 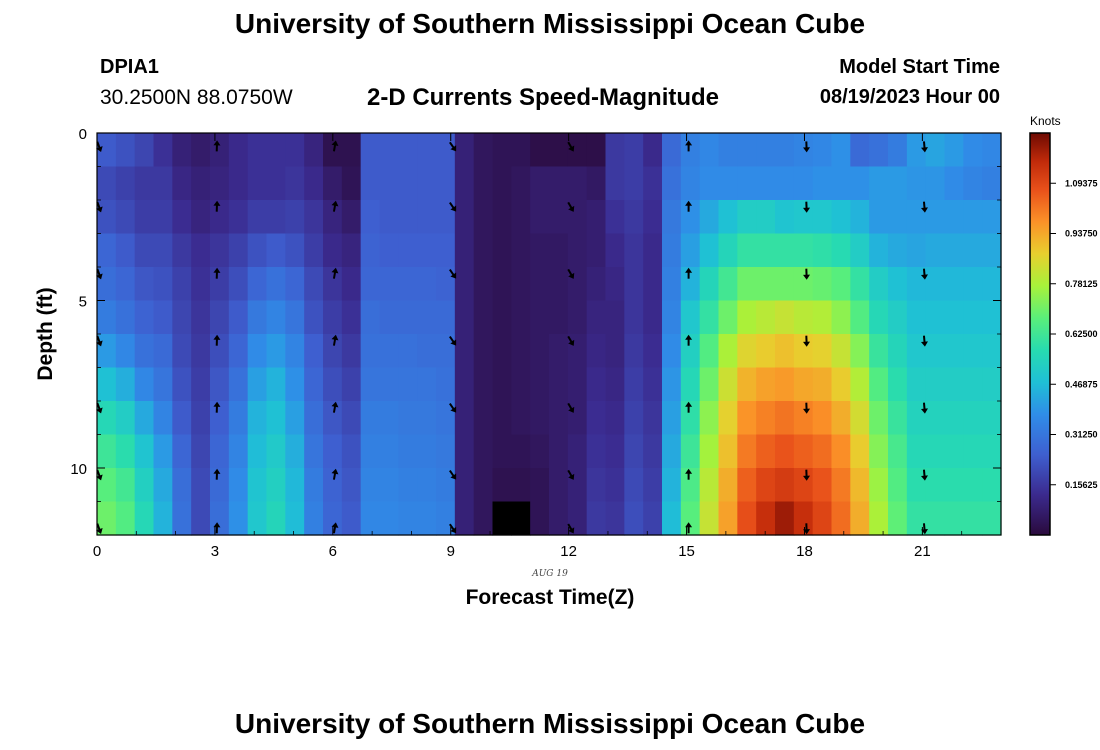 I want to click on colorbar-tick-label: 1.09375, so click(x=1081, y=183).